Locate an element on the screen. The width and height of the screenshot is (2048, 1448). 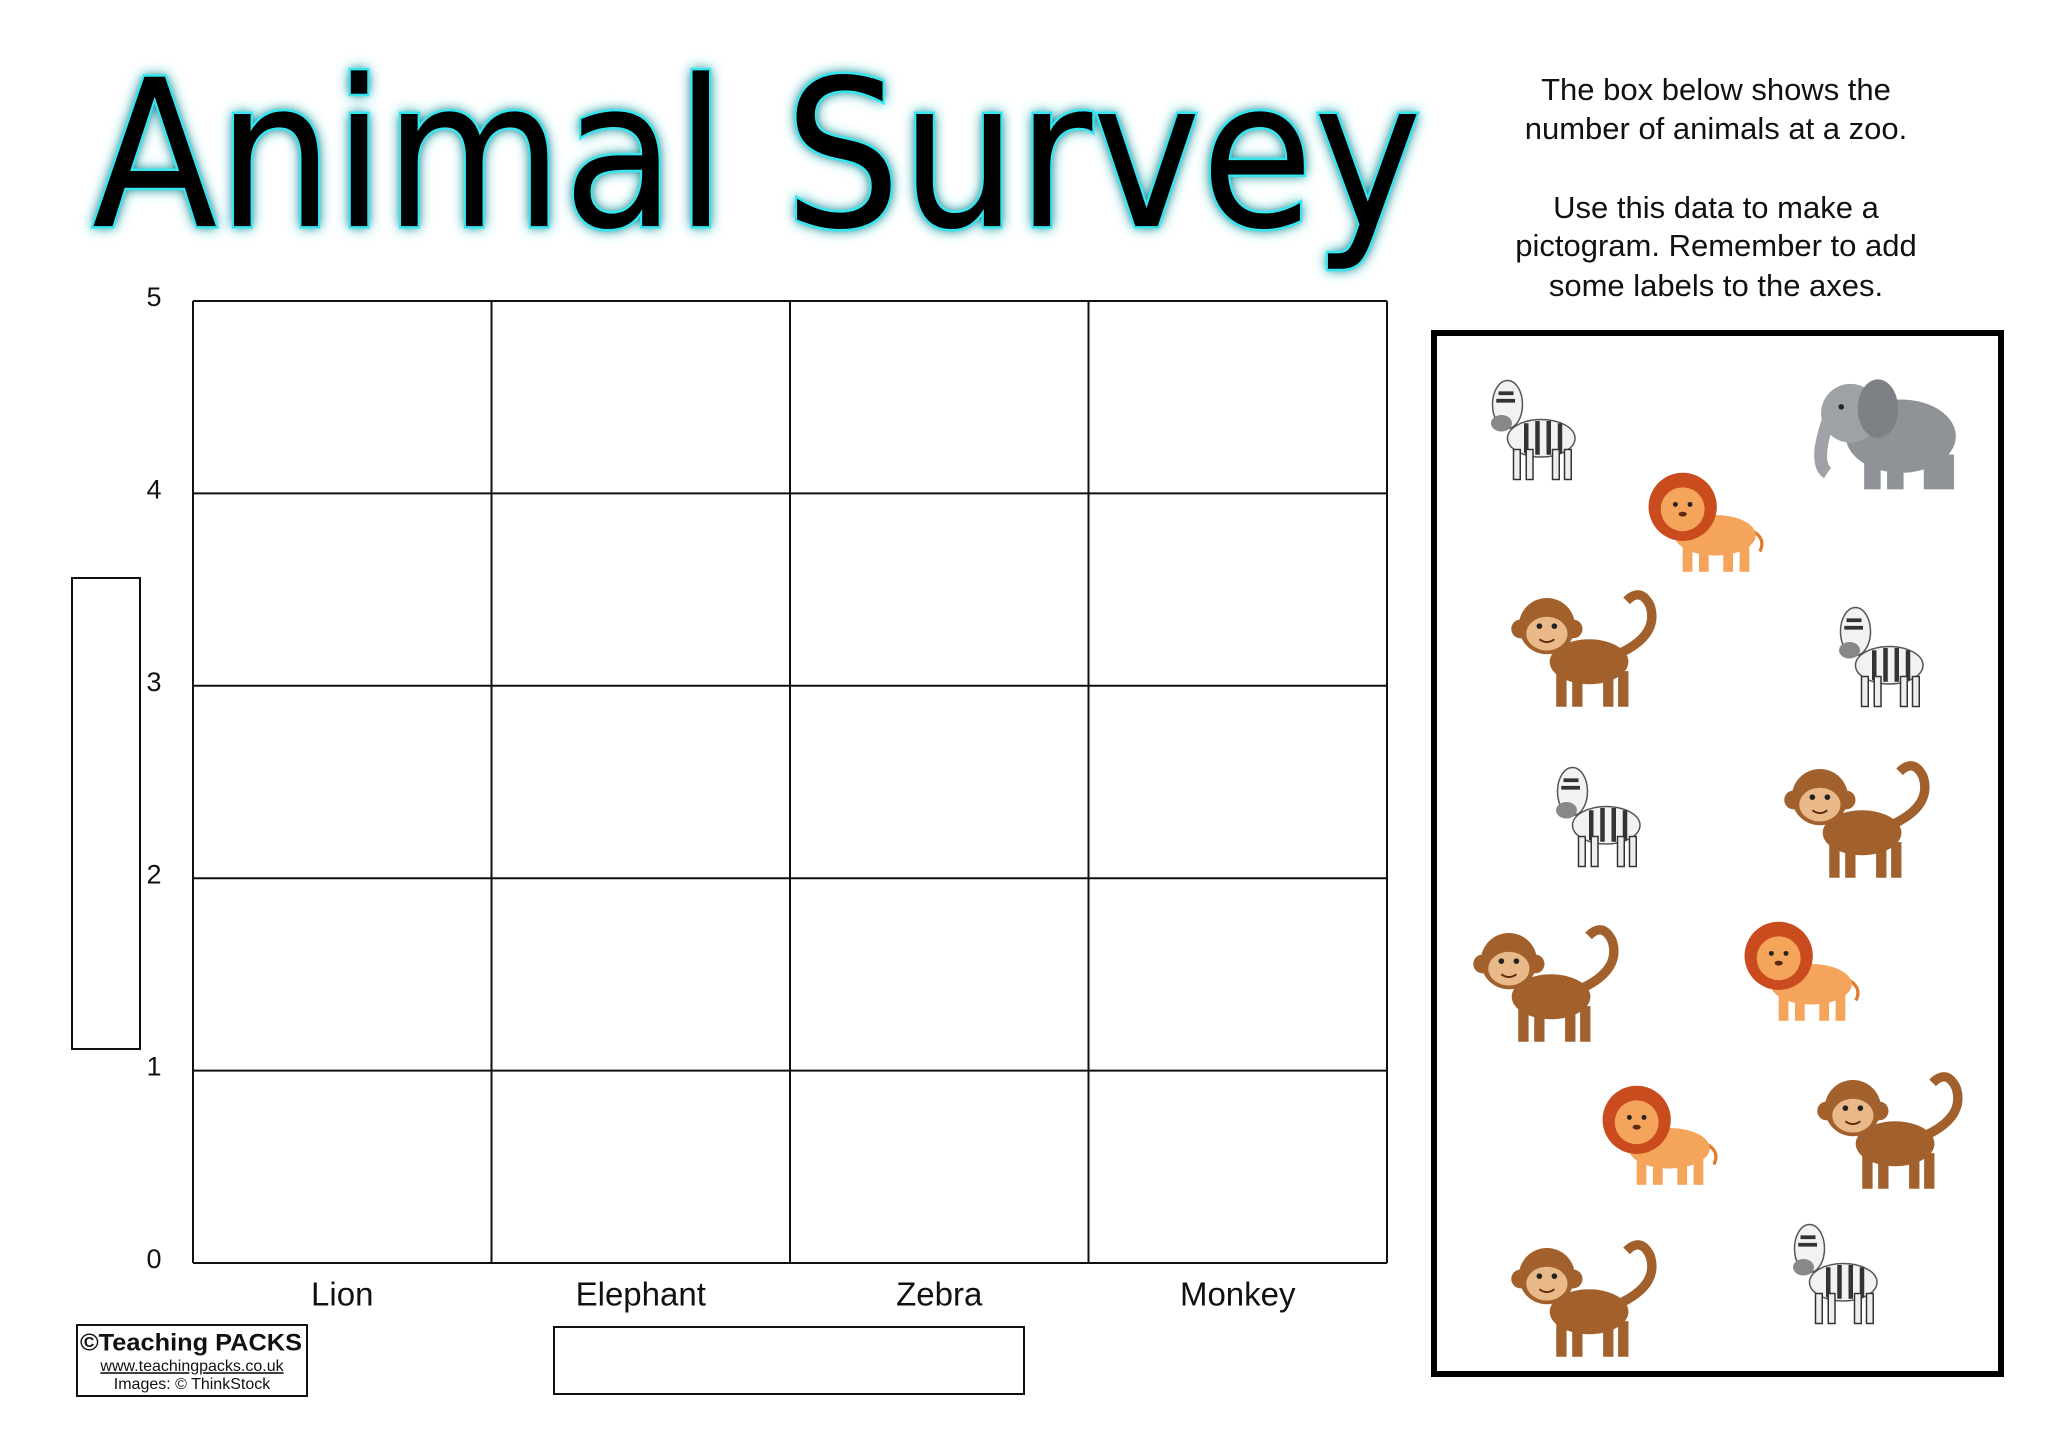
x-tick-label: Elephant is located at coordinates (641, 1294).